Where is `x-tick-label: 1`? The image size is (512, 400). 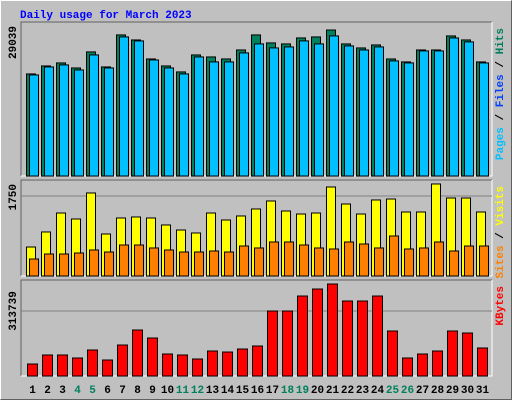
x-tick-label: 1 is located at coordinates (32, 391).